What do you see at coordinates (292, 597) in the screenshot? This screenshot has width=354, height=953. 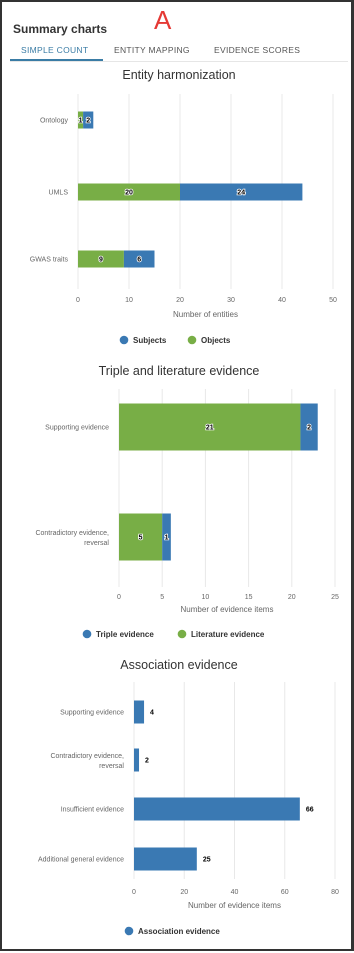 I see `triple-and-literature-evidence-x-tick-label: 20` at bounding box center [292, 597].